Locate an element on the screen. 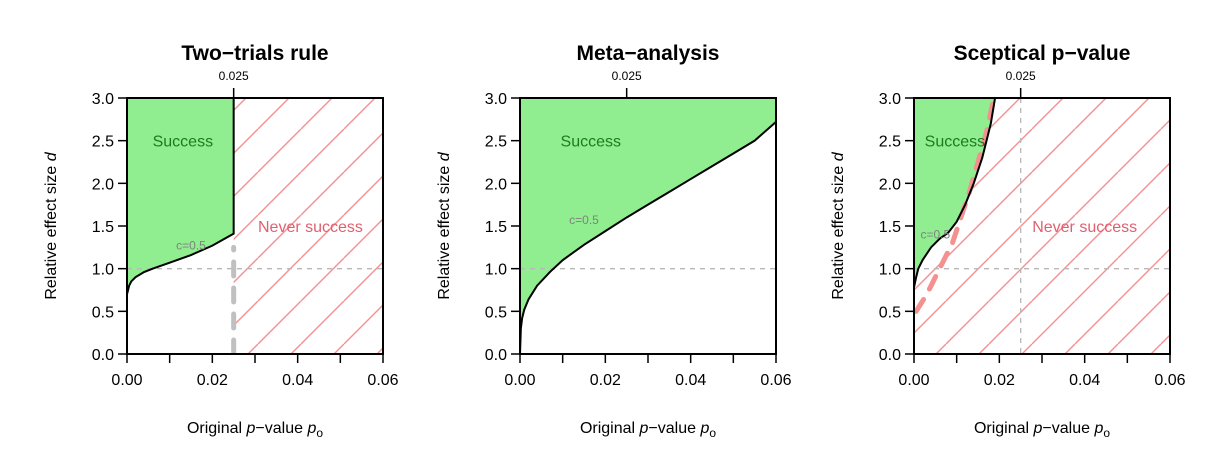 Image resolution: width=1213 pixels, height=457 pixels. never-success-hatch is located at coordinates (308, 226).